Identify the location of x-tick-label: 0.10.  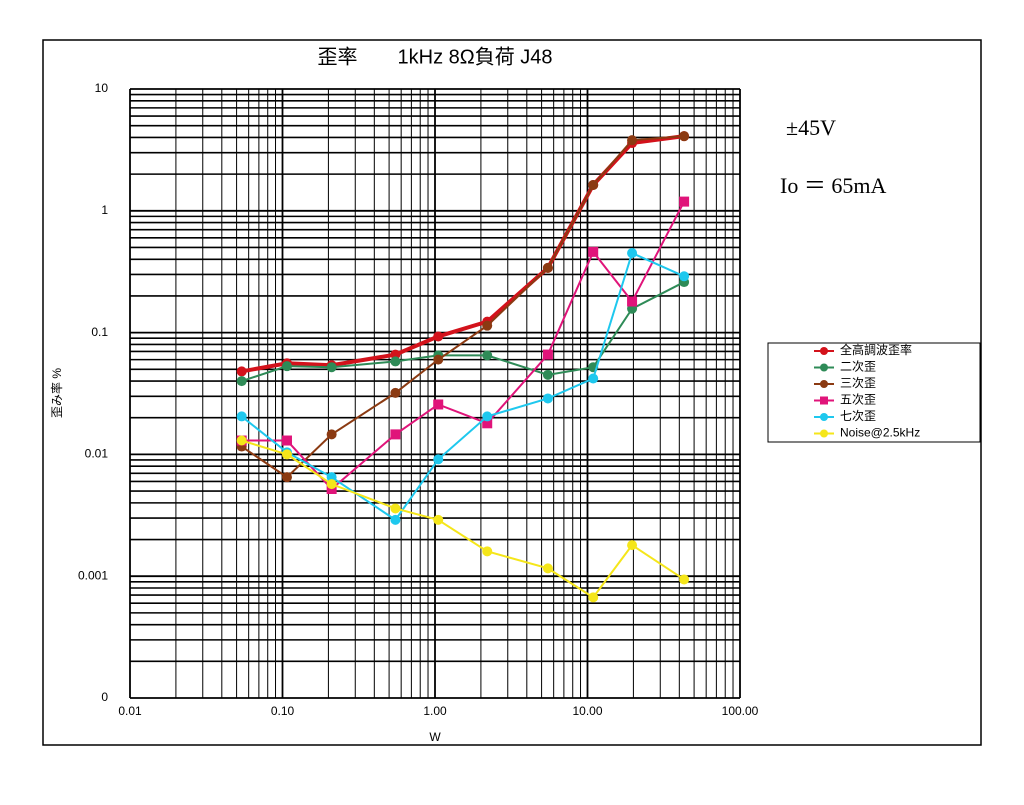
(283, 711).